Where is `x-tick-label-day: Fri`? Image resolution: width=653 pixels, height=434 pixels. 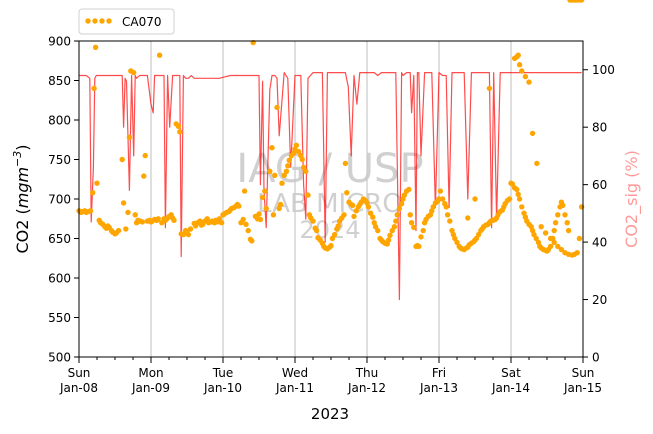
x-tick-label-day: Fri is located at coordinates (439, 373).